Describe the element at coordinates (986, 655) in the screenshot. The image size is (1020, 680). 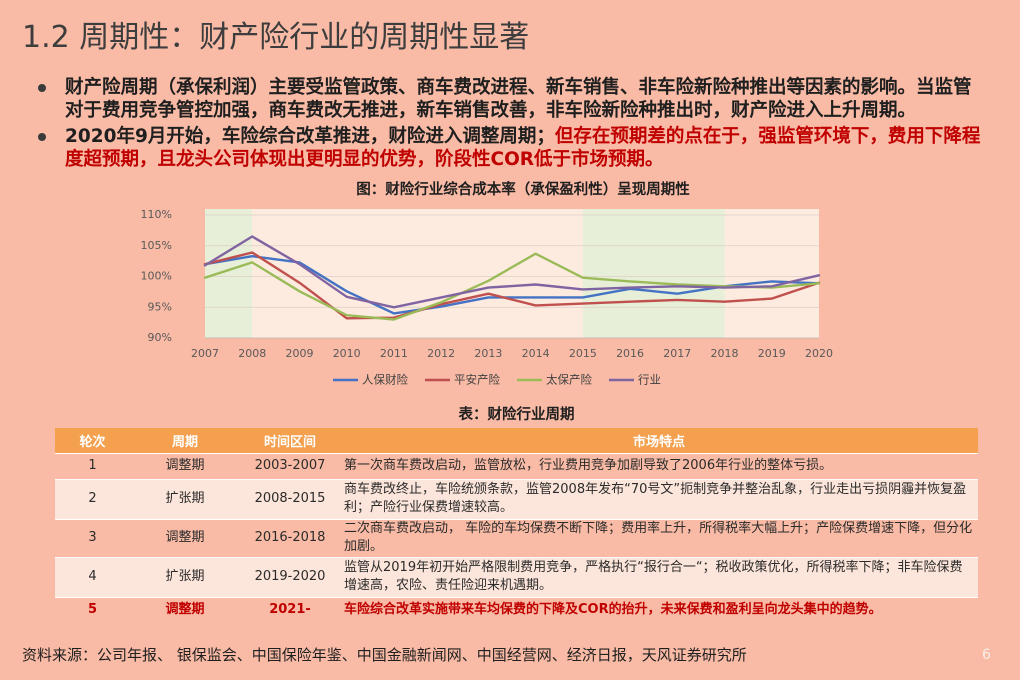
I see `page-number: 6` at that location.